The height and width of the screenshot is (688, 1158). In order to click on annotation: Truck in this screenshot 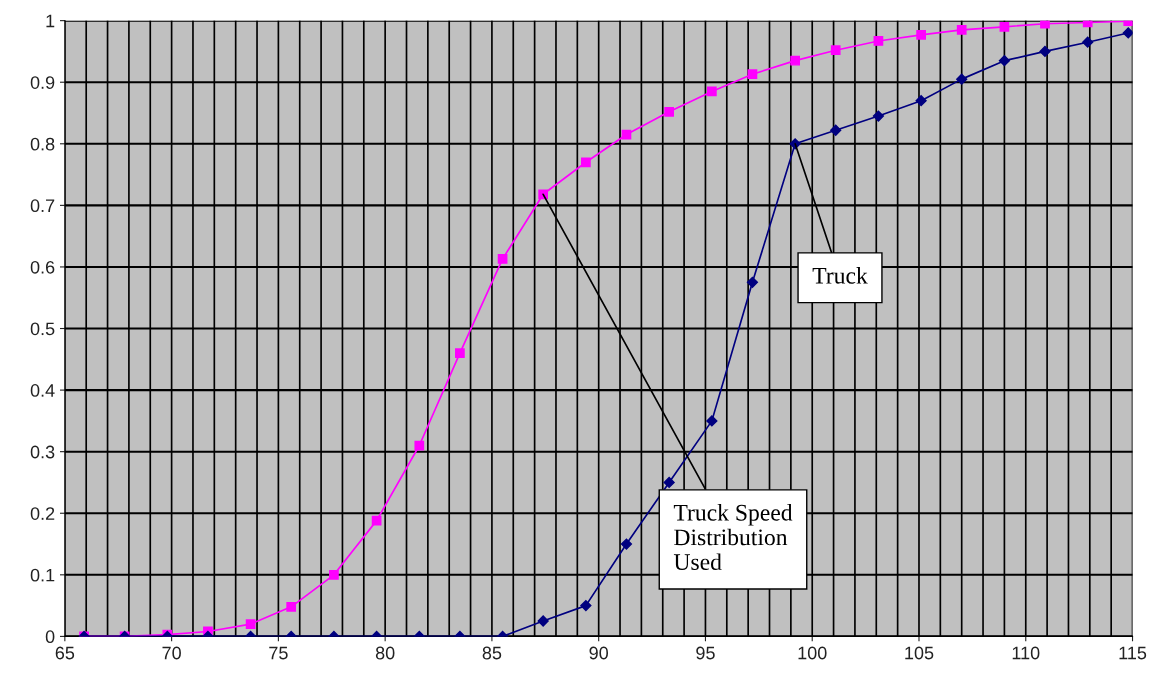, I will do `click(840, 275)`.